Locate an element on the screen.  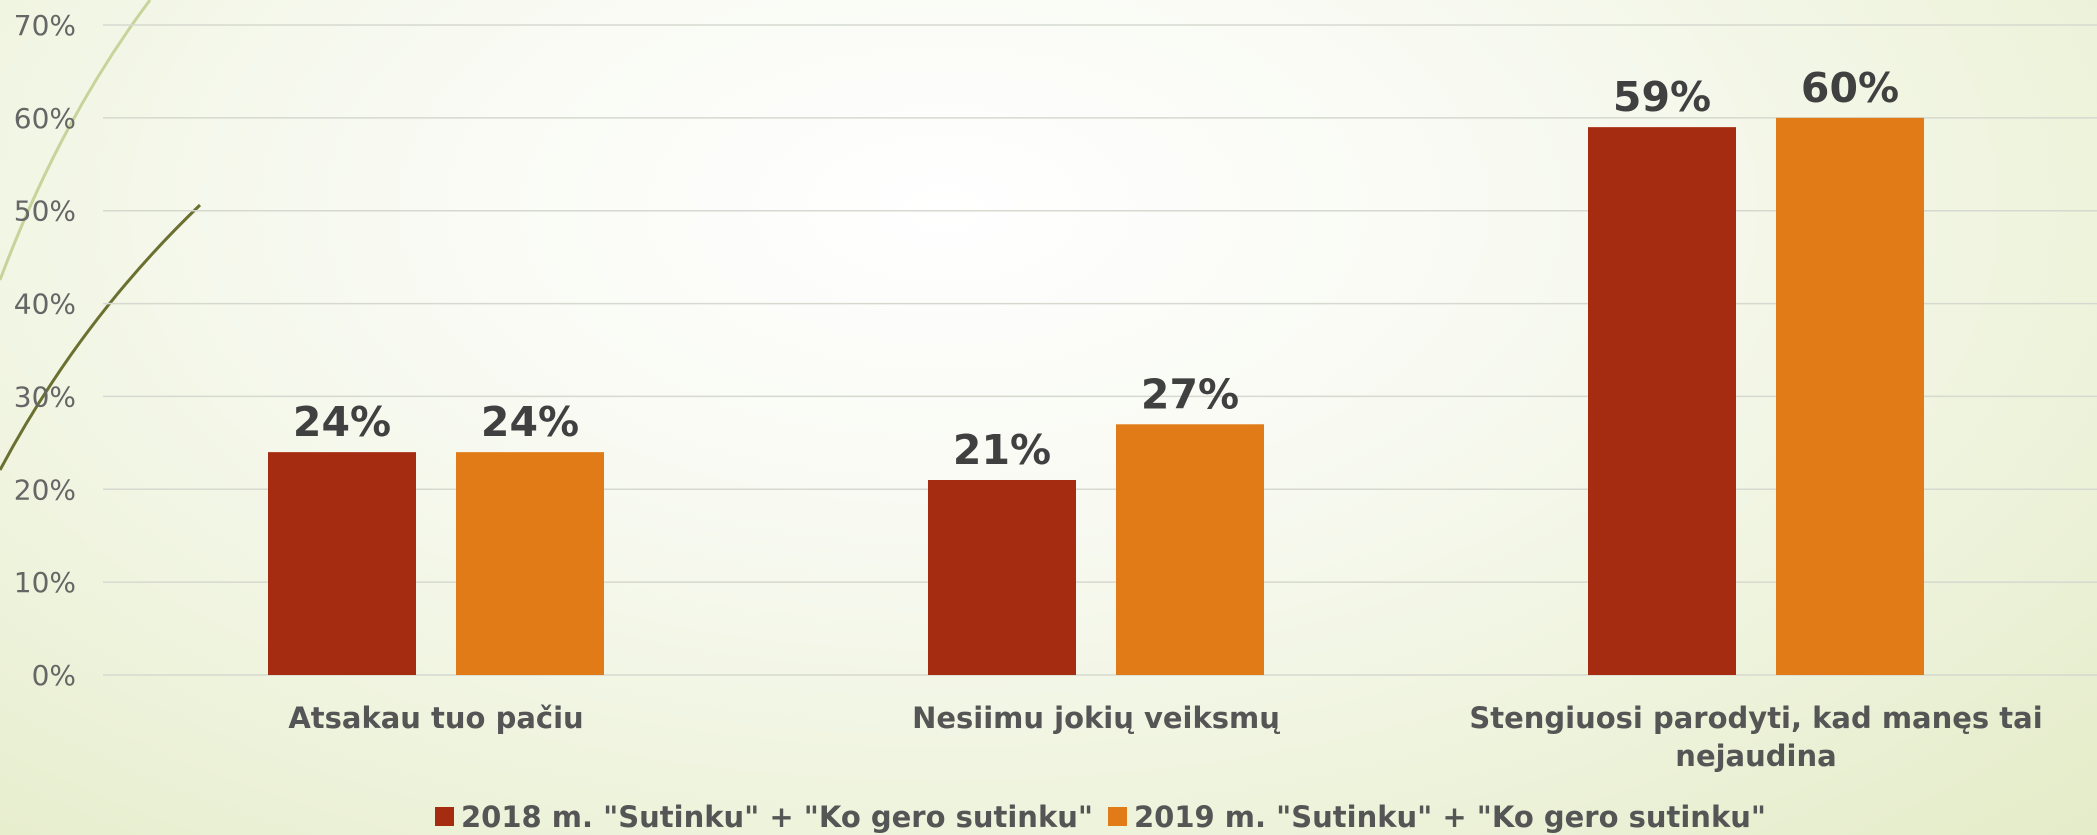
category-label: Nesiimu jokių veiksmų is located at coordinates (1096, 718).